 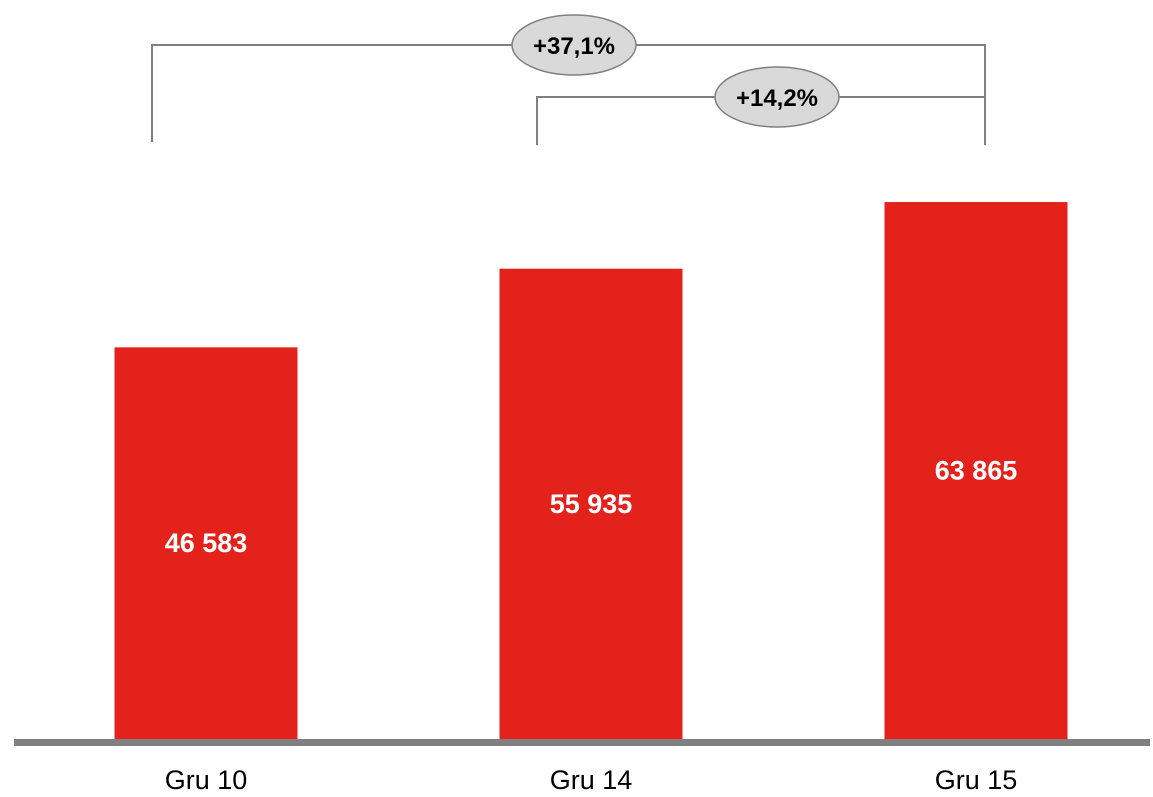 I want to click on value-label: 63 865, so click(x=976, y=471).